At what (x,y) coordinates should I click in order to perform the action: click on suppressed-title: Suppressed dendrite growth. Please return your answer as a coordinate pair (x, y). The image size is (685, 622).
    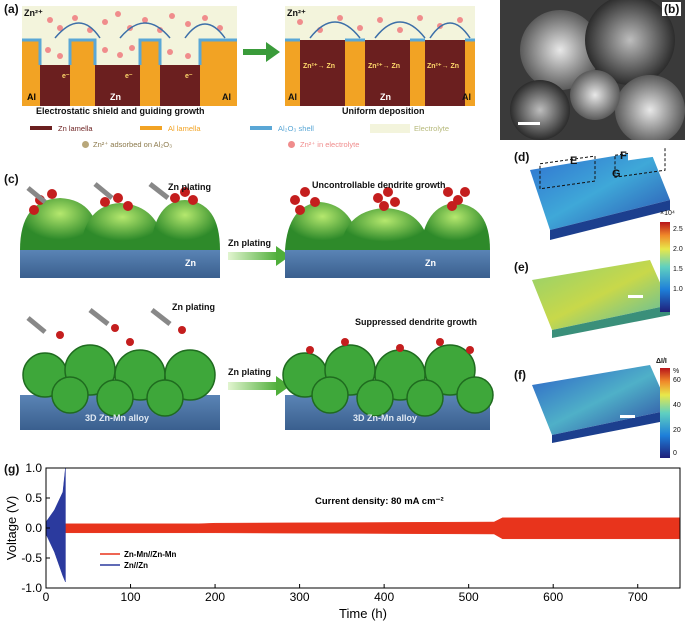
    Looking at the image, I should click on (416, 322).